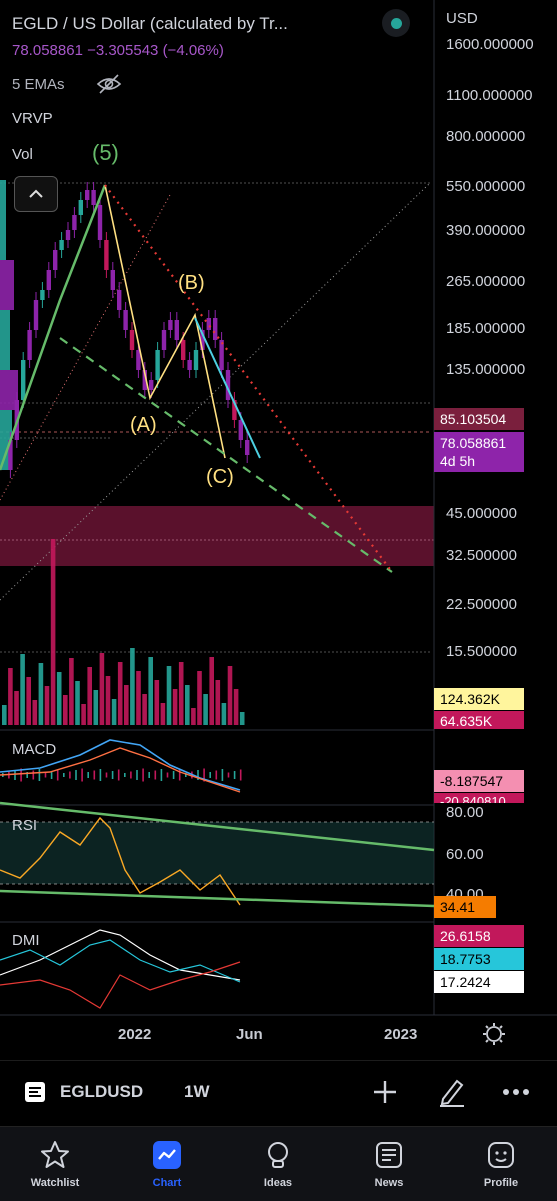 The width and height of the screenshot is (557, 1201). Describe the element at coordinates (501, 1155) in the screenshot. I see `profile-icon` at that location.